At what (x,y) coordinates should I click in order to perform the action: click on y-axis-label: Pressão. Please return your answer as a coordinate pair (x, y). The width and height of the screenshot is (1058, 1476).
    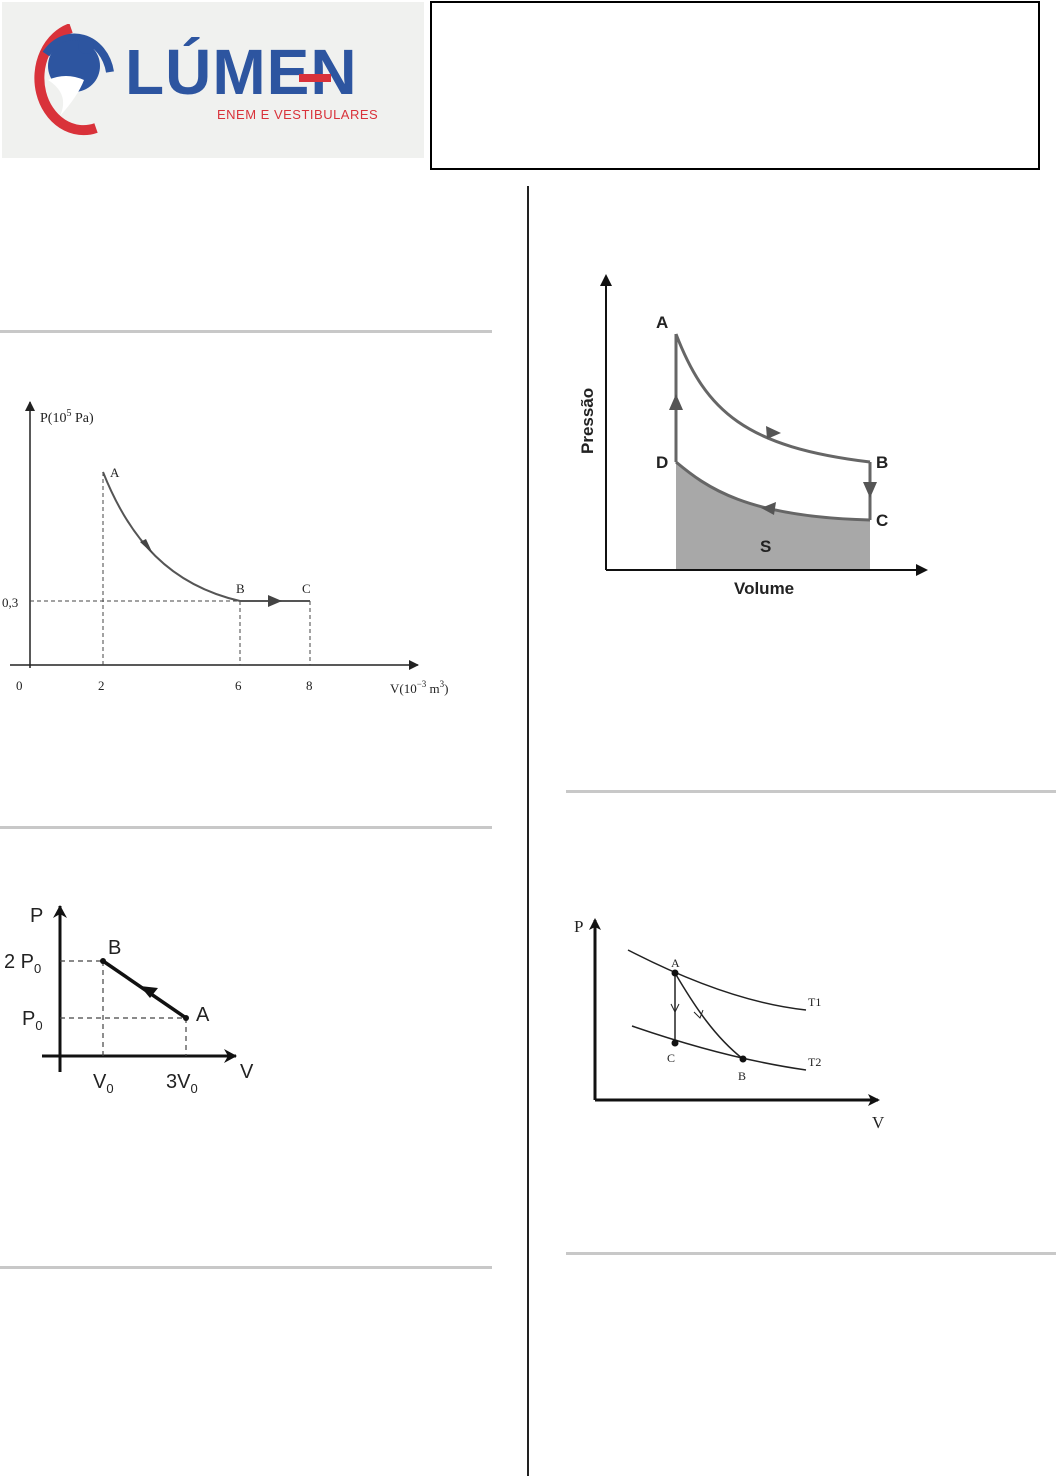
    Looking at the image, I should click on (587, 421).